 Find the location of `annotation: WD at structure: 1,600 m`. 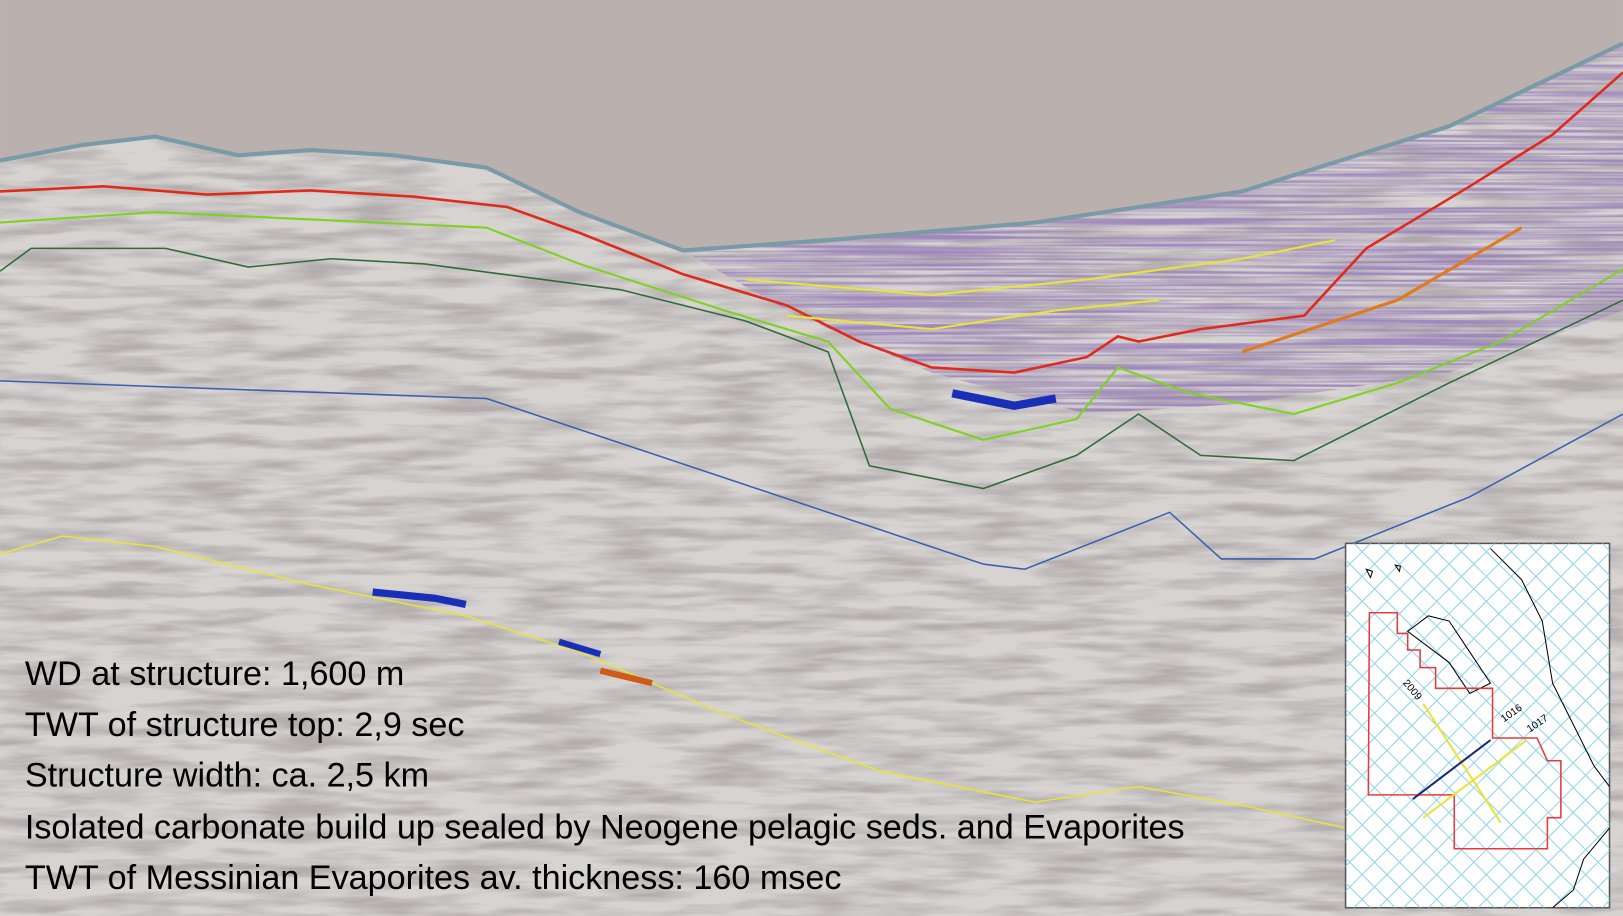

annotation: WD at structure: 1,600 m is located at coordinates (214, 674).